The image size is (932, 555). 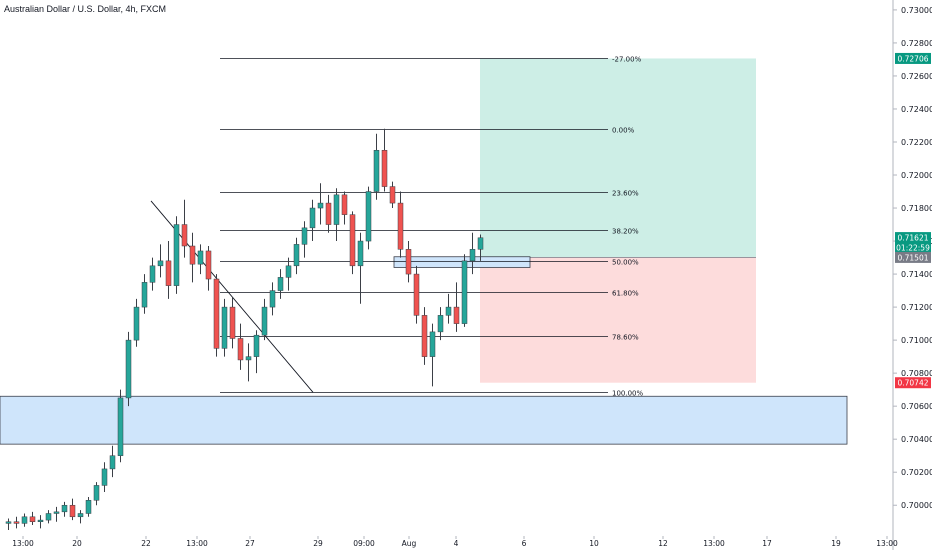 I want to click on target-price-badge-label: 0.72706, so click(x=912, y=58).